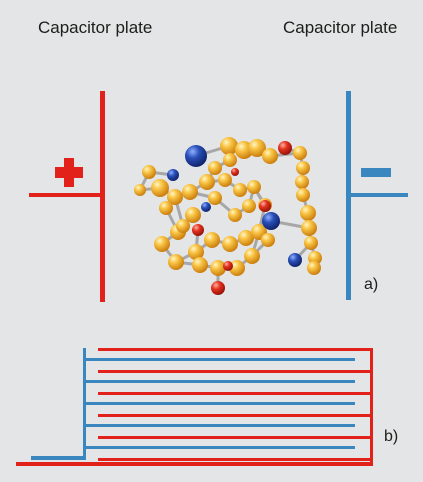 The image size is (423, 482). I want to click on molecule, so click(228, 216).